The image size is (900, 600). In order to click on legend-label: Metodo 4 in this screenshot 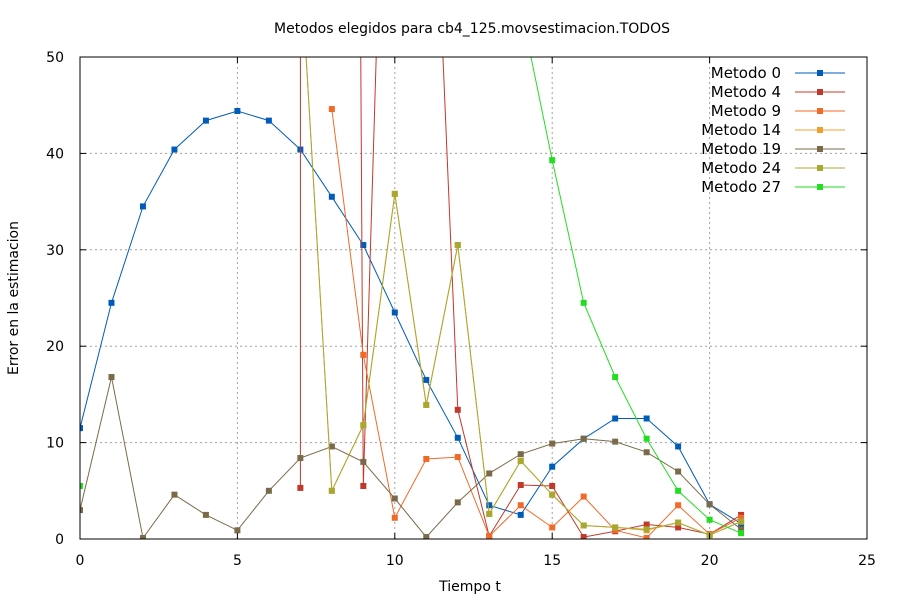, I will do `click(746, 92)`.